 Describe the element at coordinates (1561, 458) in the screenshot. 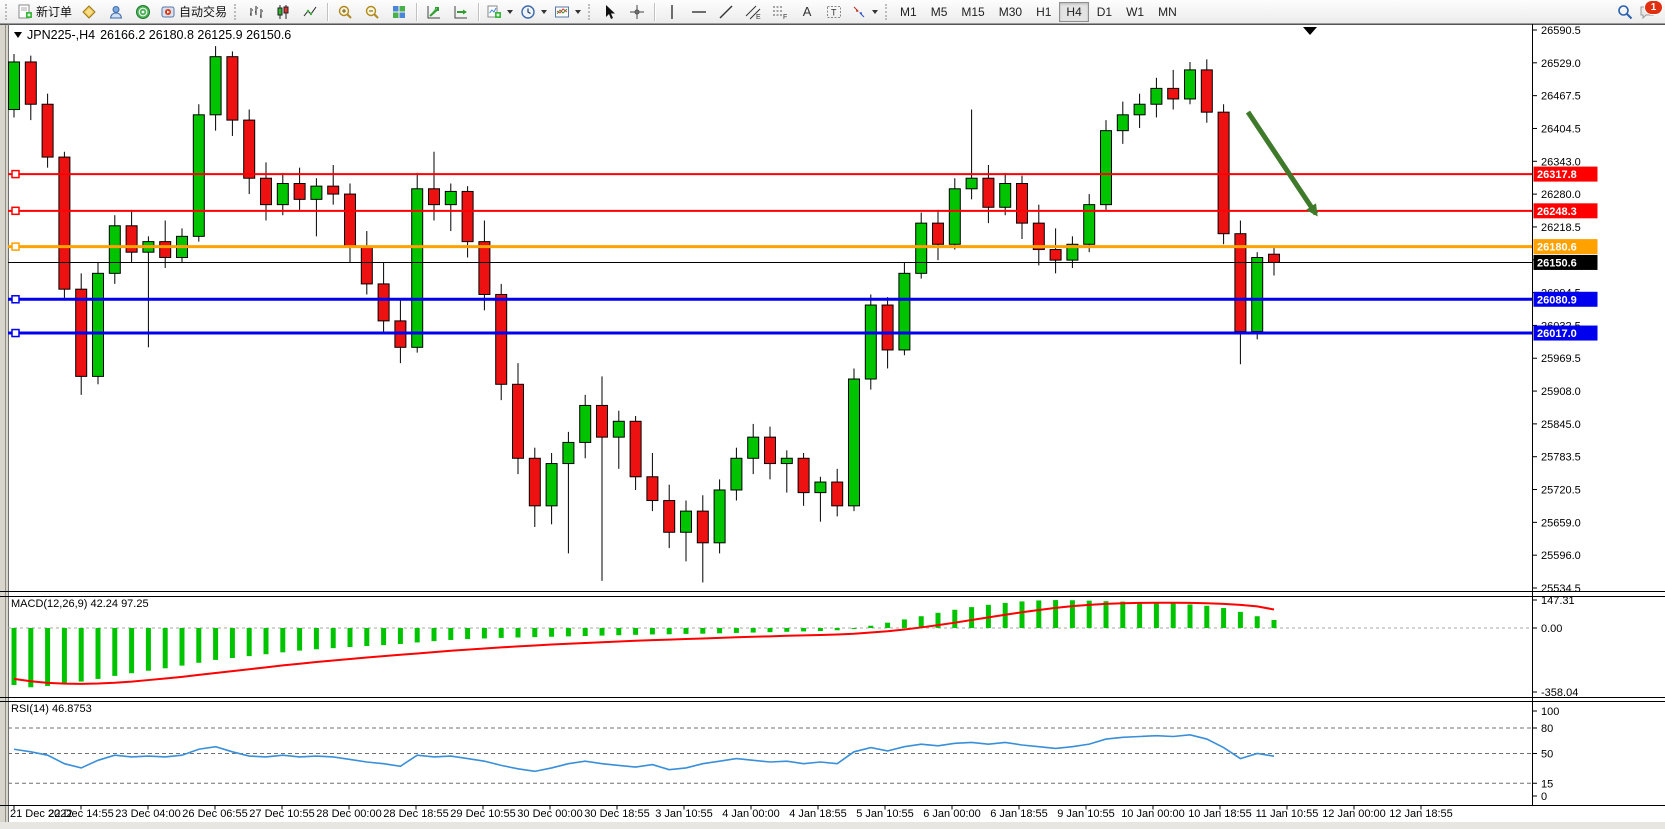

I see `price-tick-label: 25783.5` at that location.